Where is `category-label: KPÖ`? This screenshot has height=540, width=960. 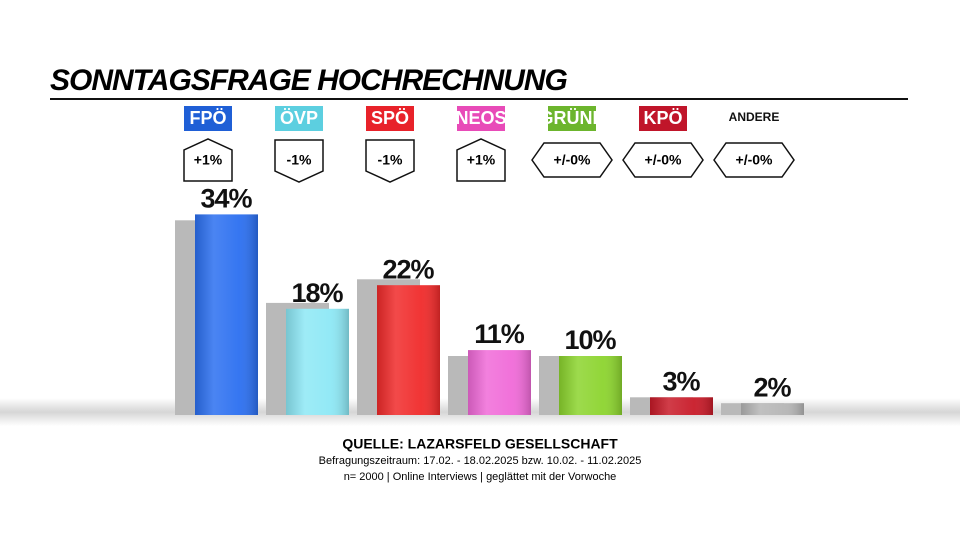
category-label: KPÖ is located at coordinates (662, 118).